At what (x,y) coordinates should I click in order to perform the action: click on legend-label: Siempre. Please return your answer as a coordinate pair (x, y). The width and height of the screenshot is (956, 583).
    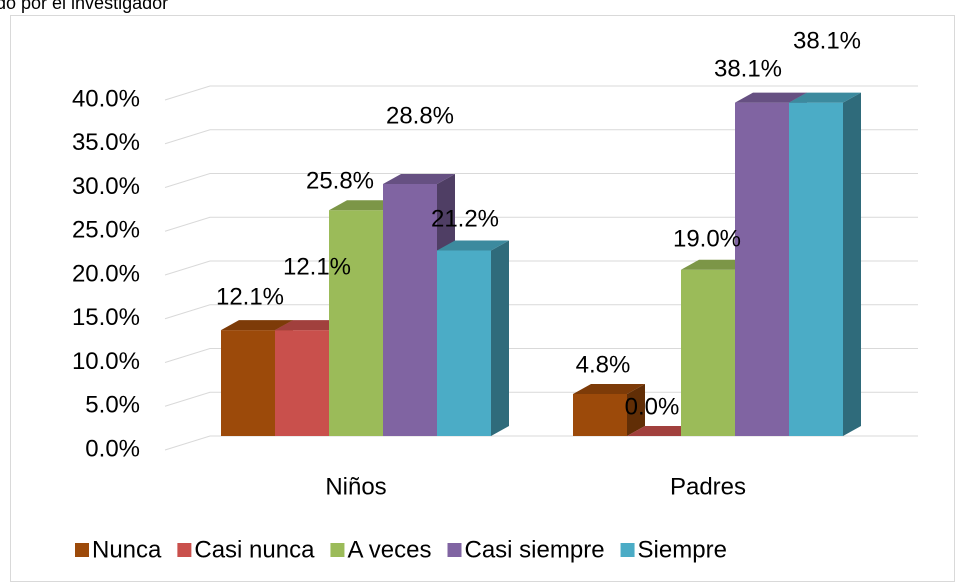
    Looking at the image, I should click on (682, 549).